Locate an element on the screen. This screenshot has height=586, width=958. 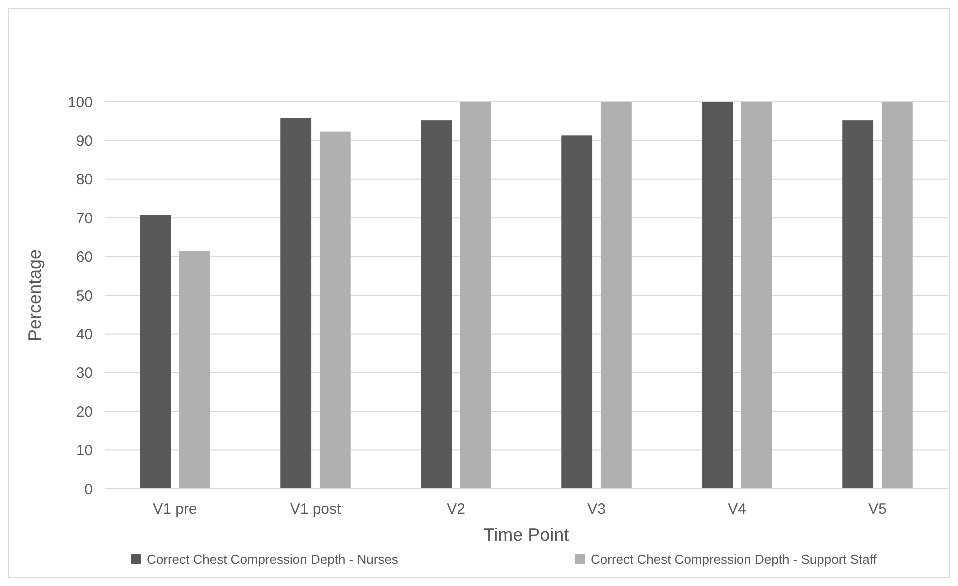
y-tick-label: 10 is located at coordinates (84, 451).